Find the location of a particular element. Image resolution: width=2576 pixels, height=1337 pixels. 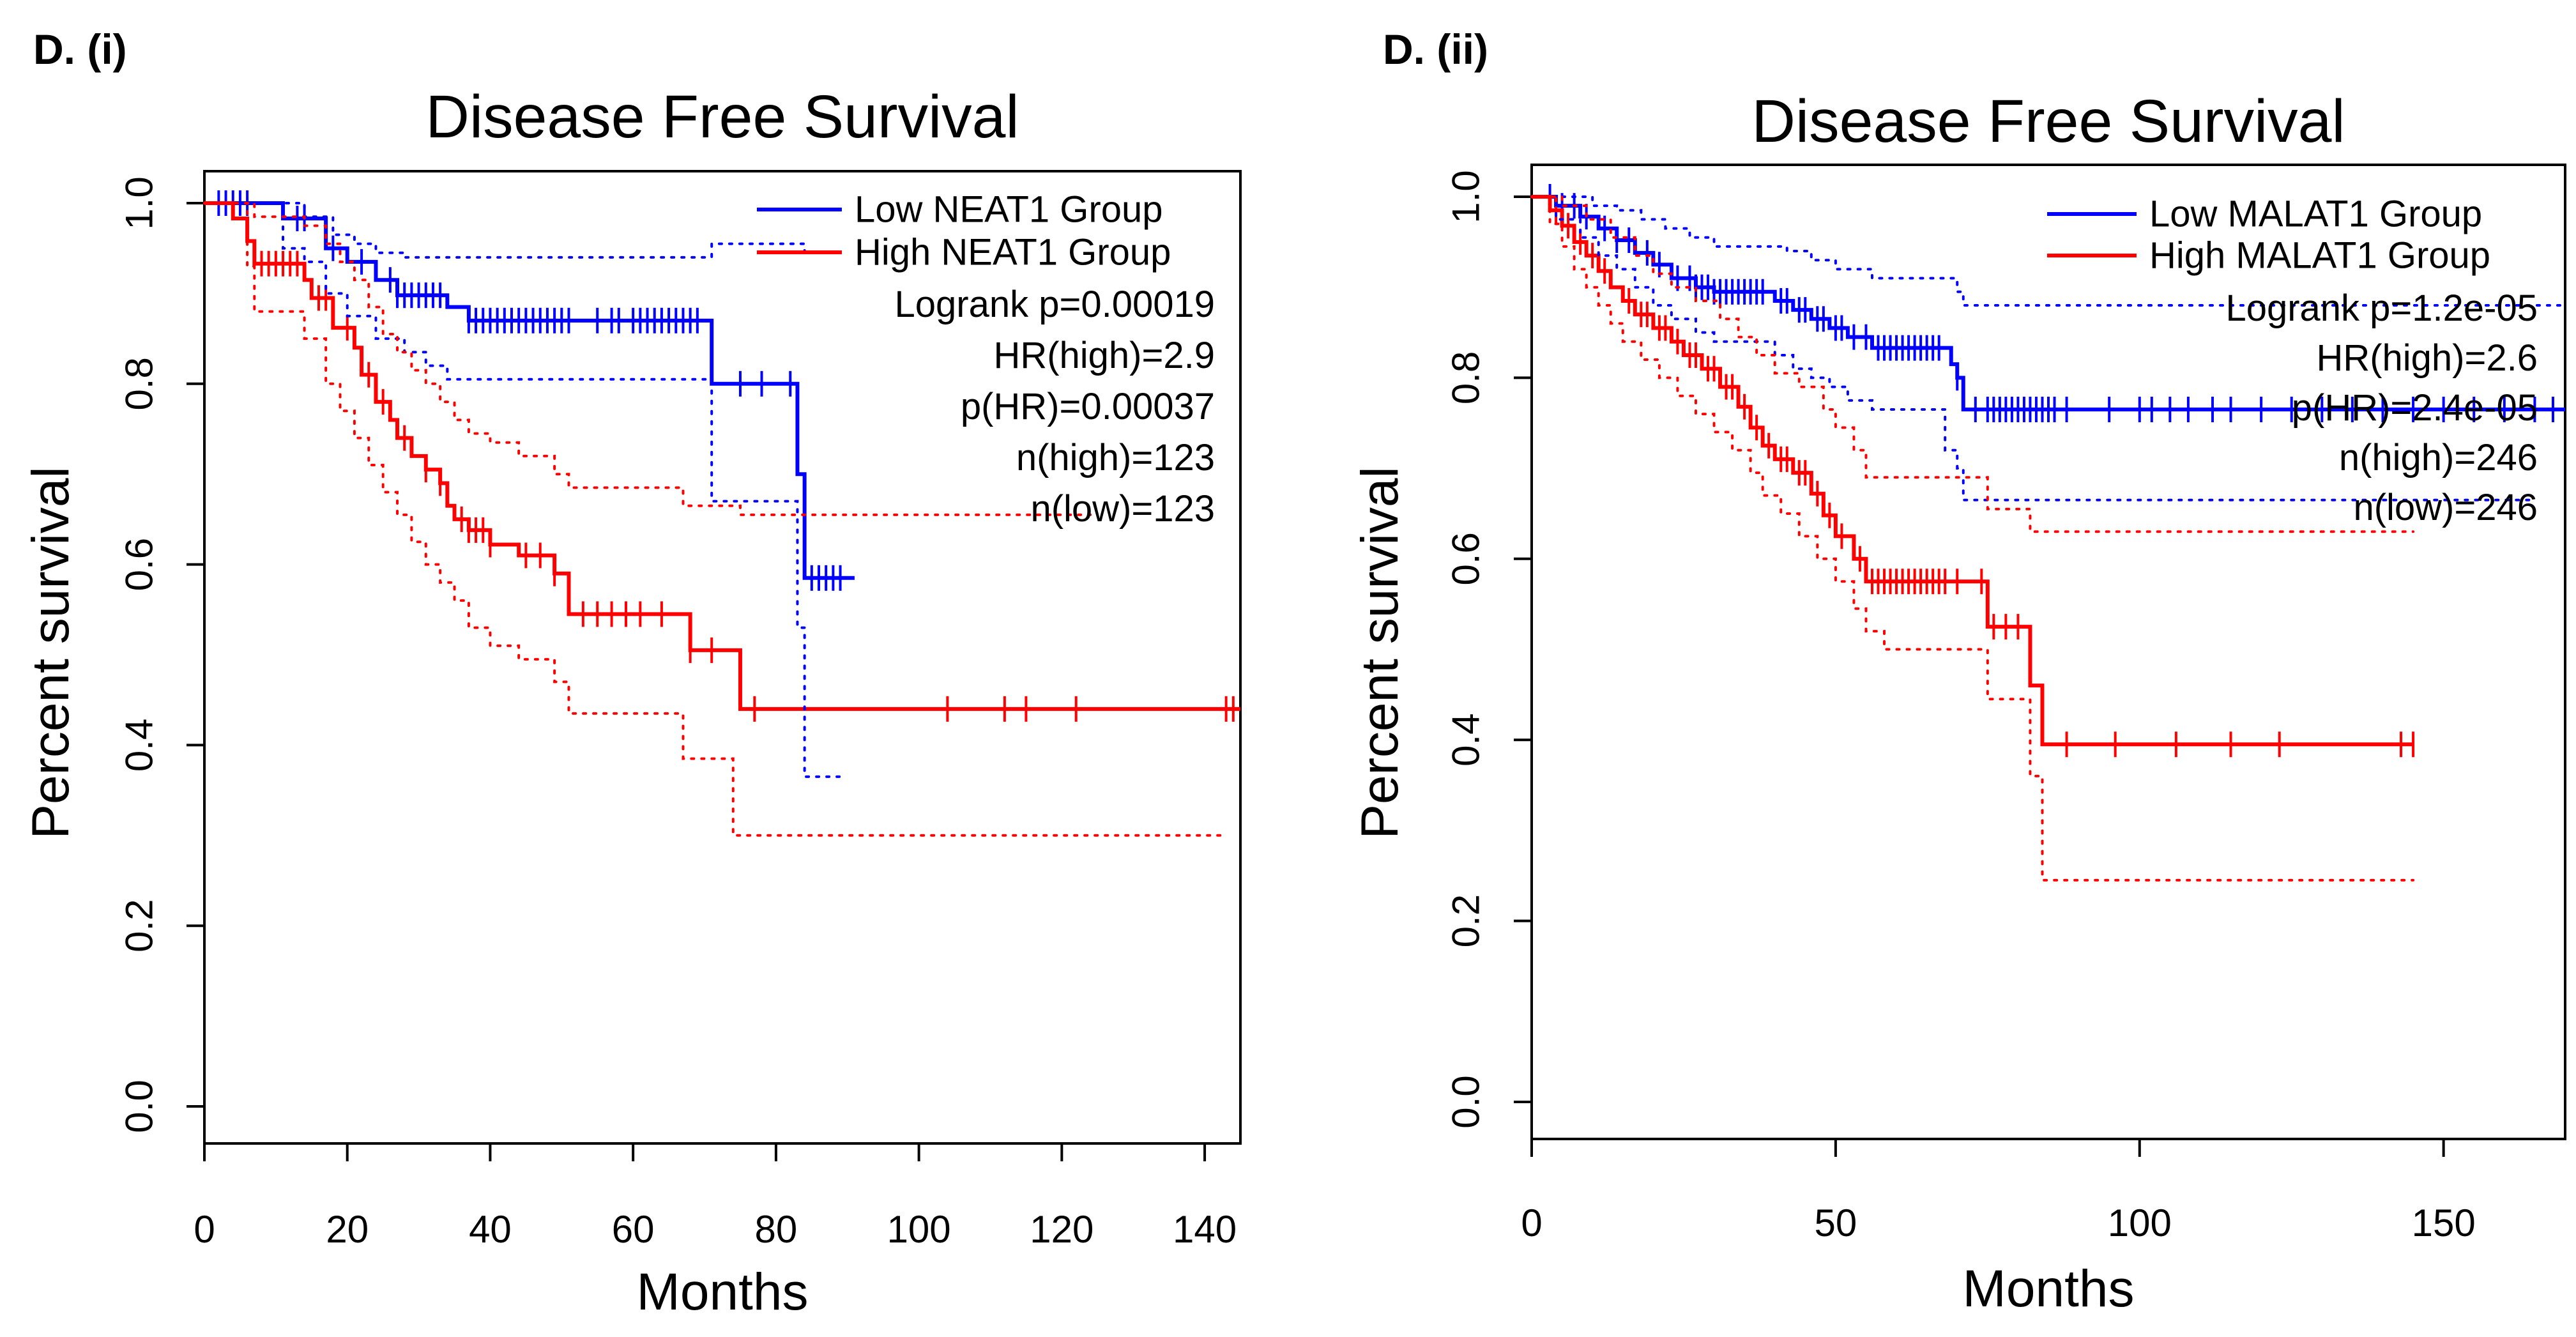

stat-text: p(HR)=2.4e-05 is located at coordinates (2415, 408).